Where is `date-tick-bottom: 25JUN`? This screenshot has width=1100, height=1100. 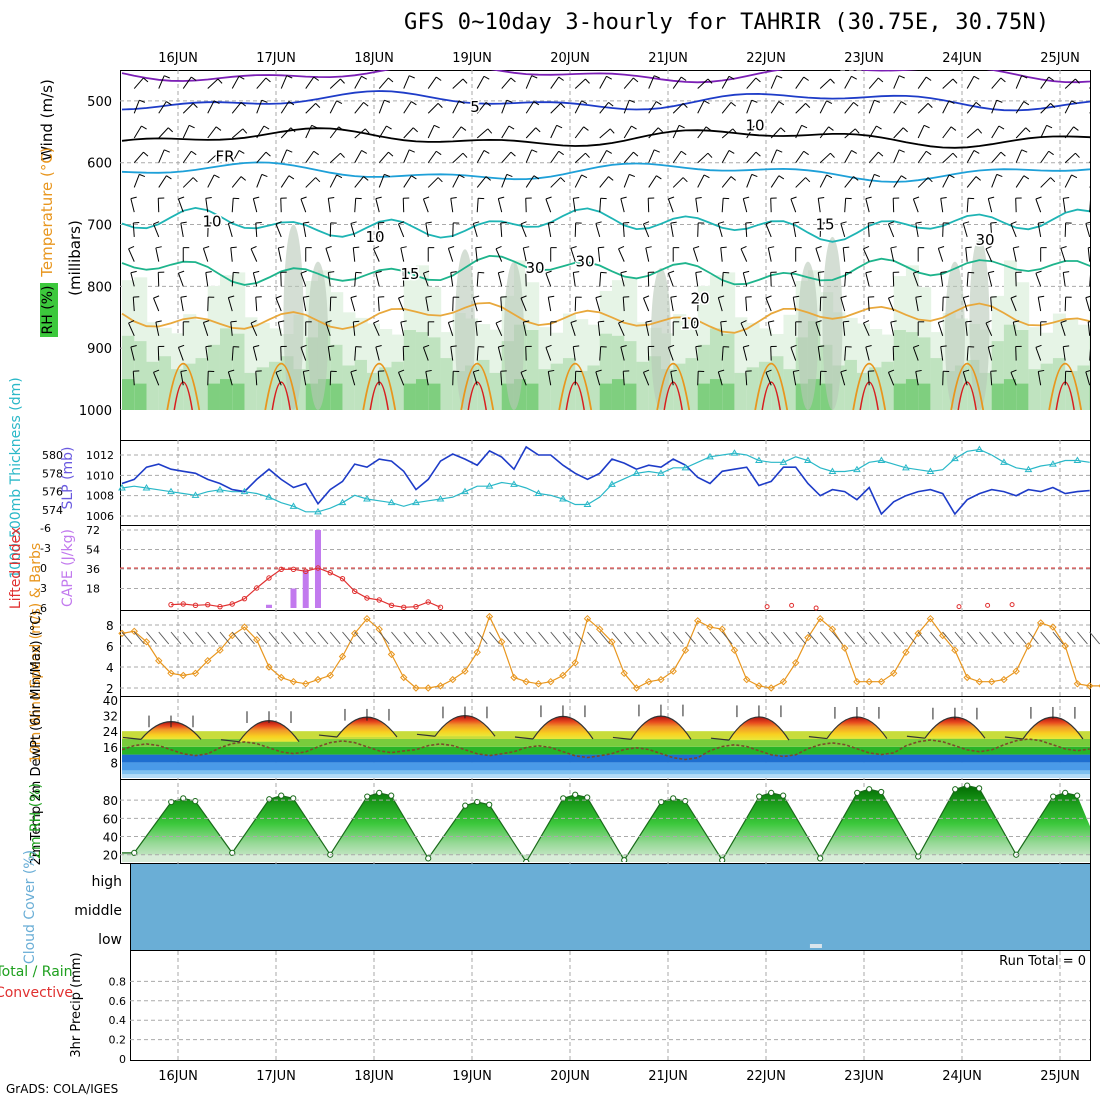
date-tick-bottom: 25JUN is located at coordinates (1060, 1076).